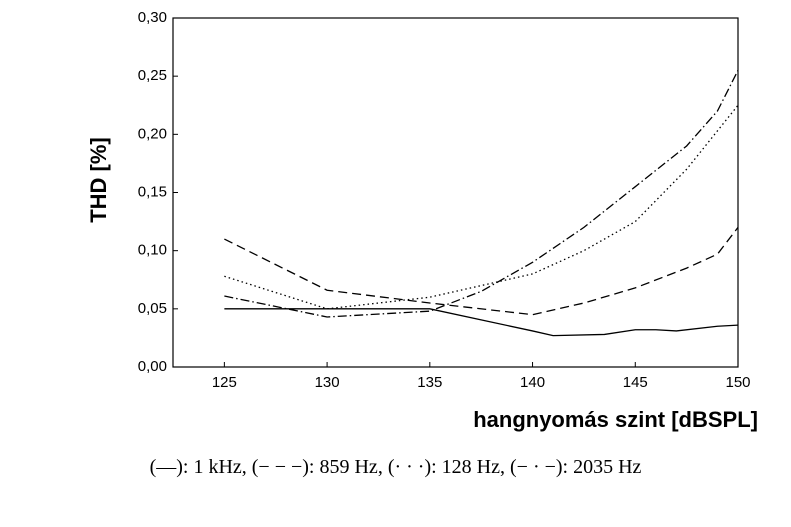  What do you see at coordinates (152, 75) in the screenshot?
I see `y-tick-label: 0,25` at bounding box center [152, 75].